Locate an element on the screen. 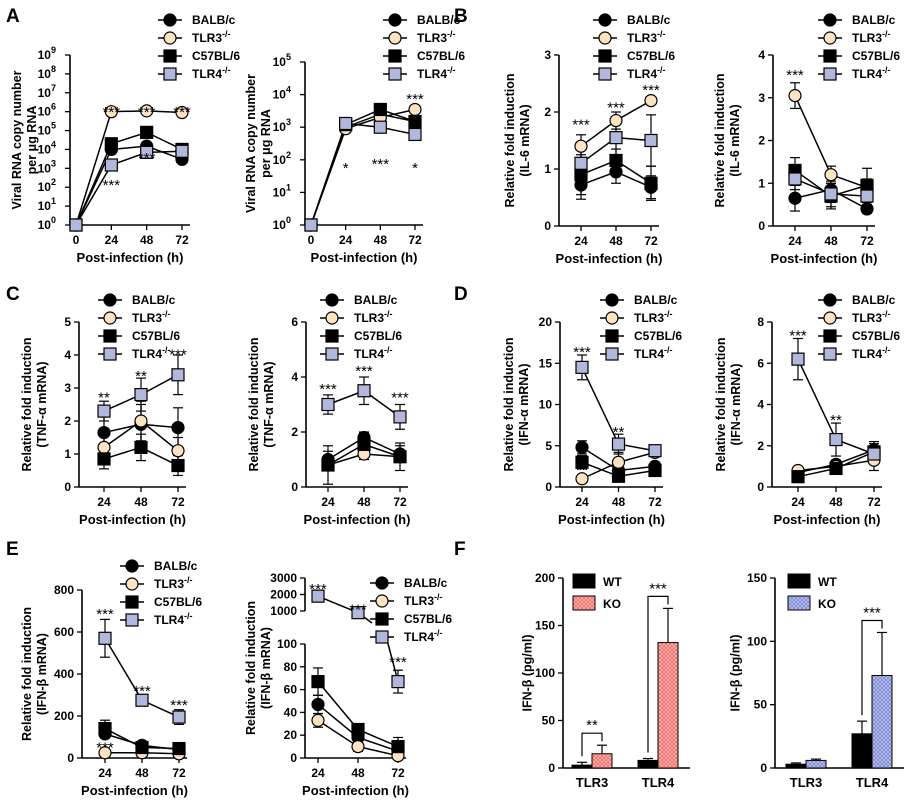 The width and height of the screenshot is (909, 800). x-axis-label-C: Post-infection (h) is located at coordinates (132, 519).